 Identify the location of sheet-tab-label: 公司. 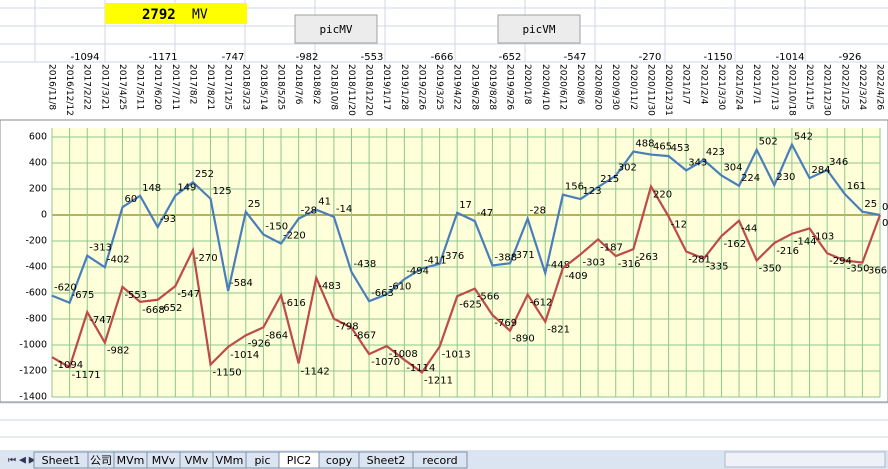
(101, 460).